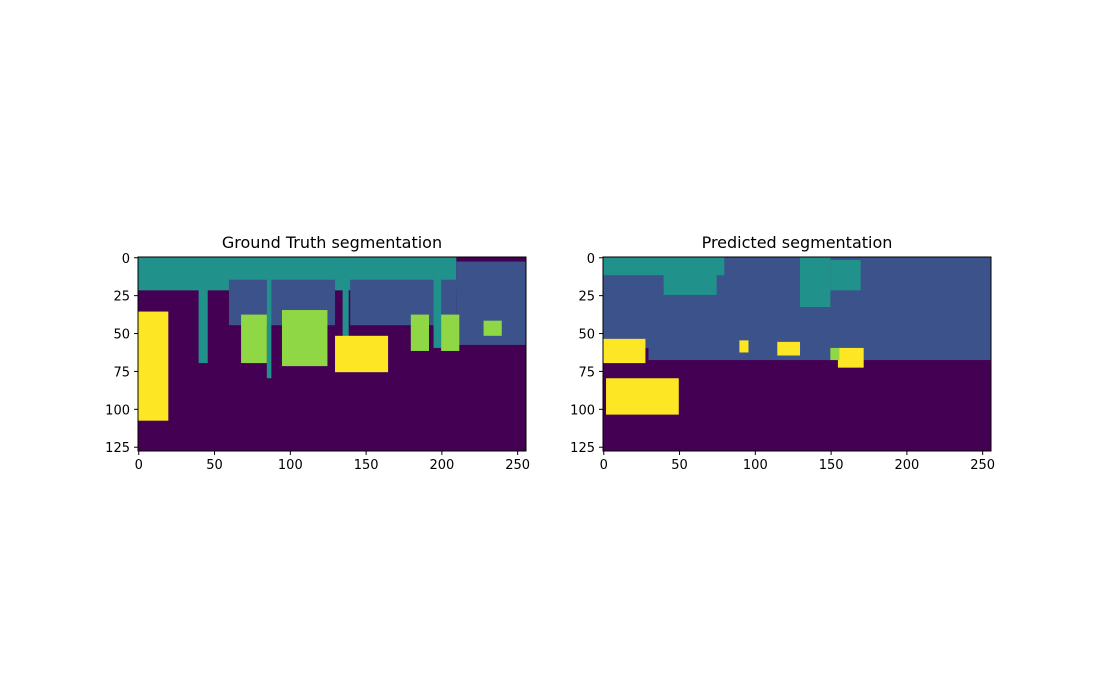 This screenshot has height=700, width=1100. I want to click on gt-ytick-label-50: 50, so click(121, 335).